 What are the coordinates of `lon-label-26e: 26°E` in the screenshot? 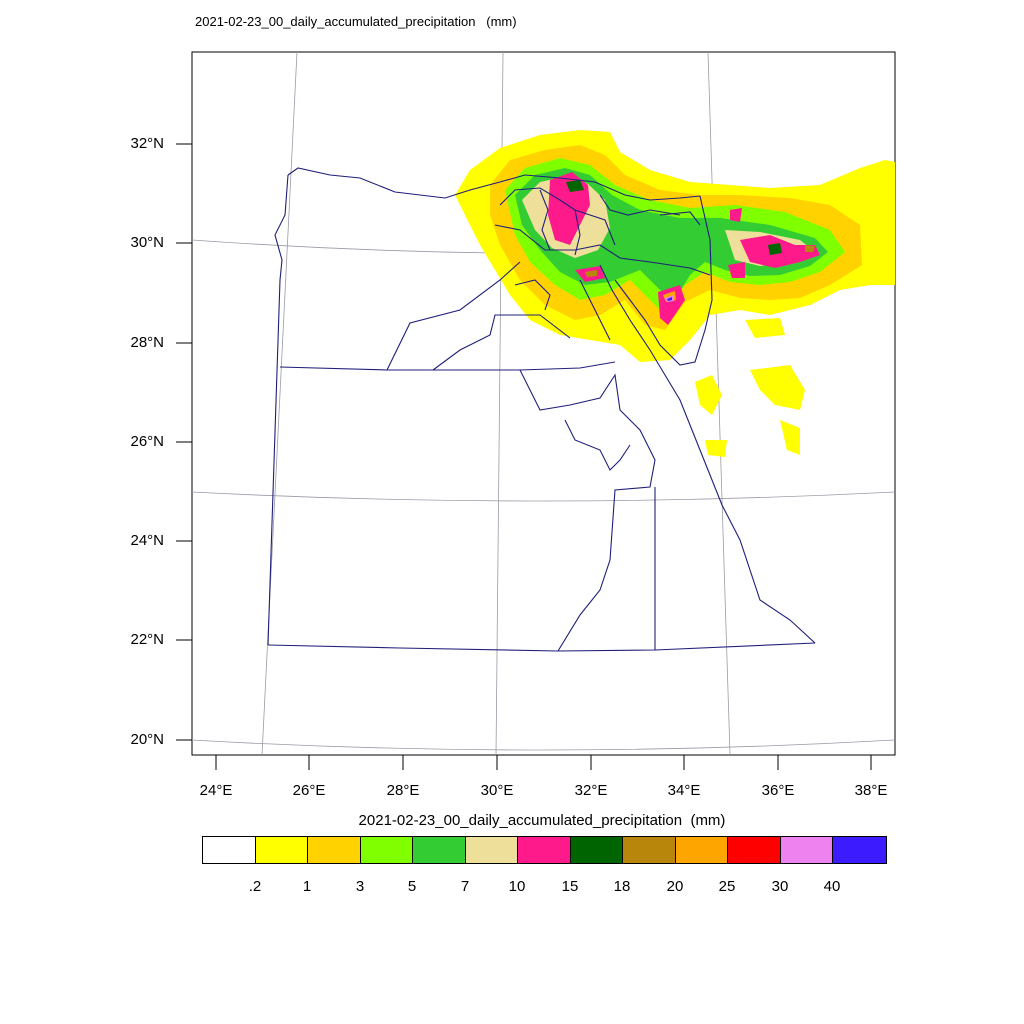 It's located at (309, 790).